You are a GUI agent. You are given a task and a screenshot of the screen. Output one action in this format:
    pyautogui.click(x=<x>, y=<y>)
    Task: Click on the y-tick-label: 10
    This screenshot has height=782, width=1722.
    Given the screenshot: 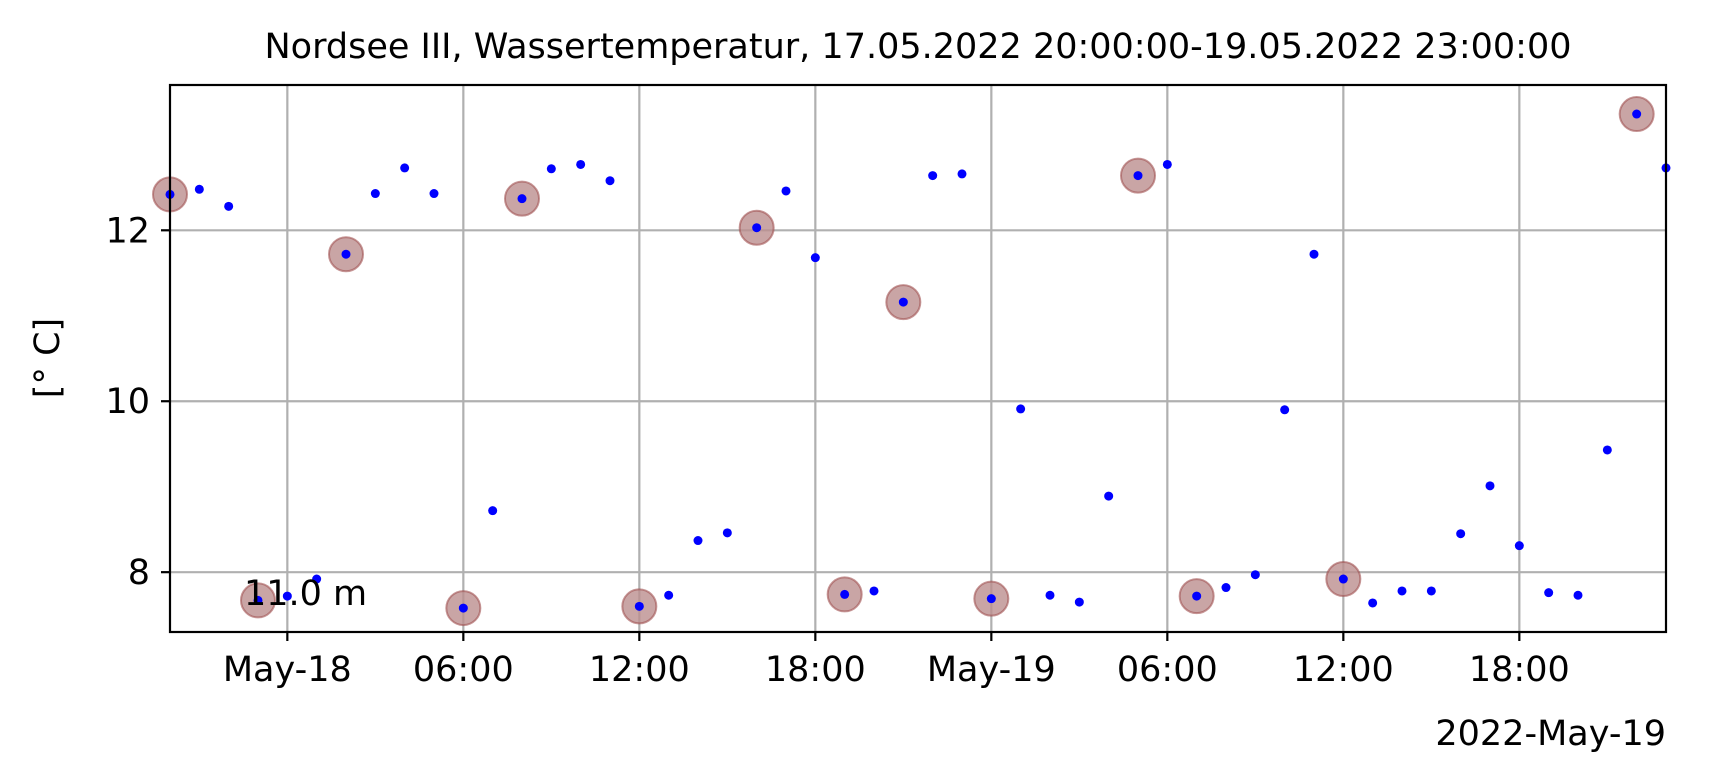 What is the action you would take?
    pyautogui.click(x=127, y=402)
    